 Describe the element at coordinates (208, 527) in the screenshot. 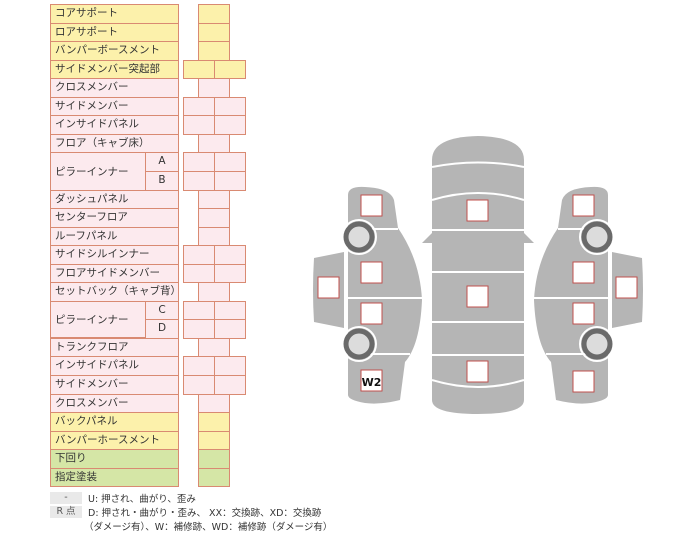

I see `legend-text-w: （ダメージ有）、W：補修跡、WD：補修跡（ダメージ有）` at that location.